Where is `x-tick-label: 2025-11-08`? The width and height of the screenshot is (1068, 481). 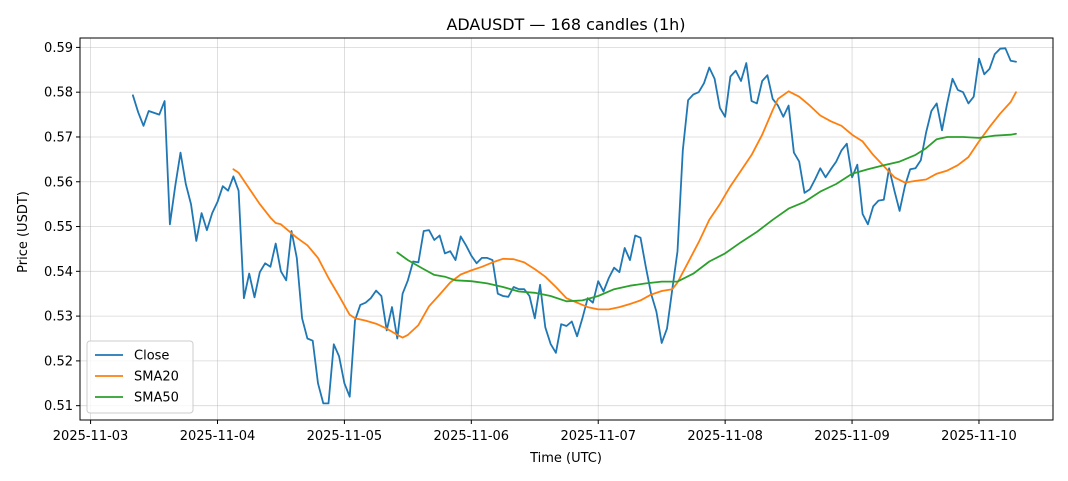
x-tick-label: 2025-11-08 is located at coordinates (725, 436).